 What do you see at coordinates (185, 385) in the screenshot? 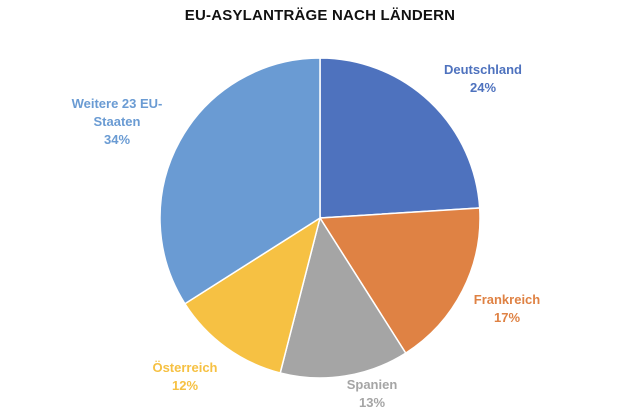
I see `data-label-value: 12%` at bounding box center [185, 385].